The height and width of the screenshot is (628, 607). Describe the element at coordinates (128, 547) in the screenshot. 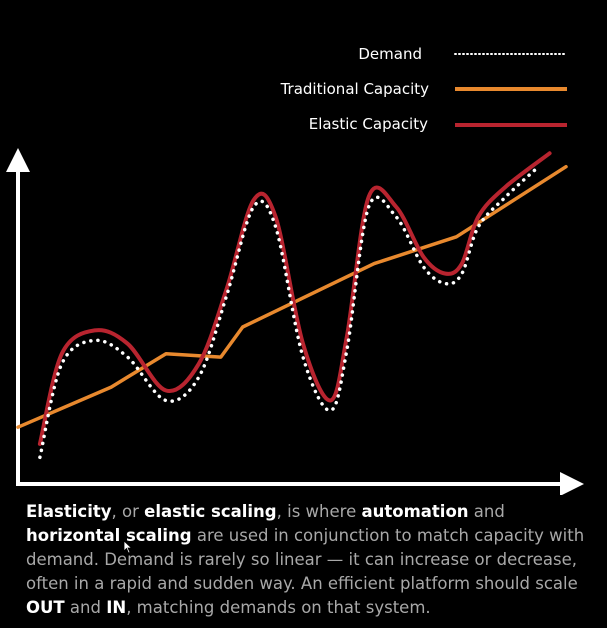

I see `mouse-cursor-icon` at that location.